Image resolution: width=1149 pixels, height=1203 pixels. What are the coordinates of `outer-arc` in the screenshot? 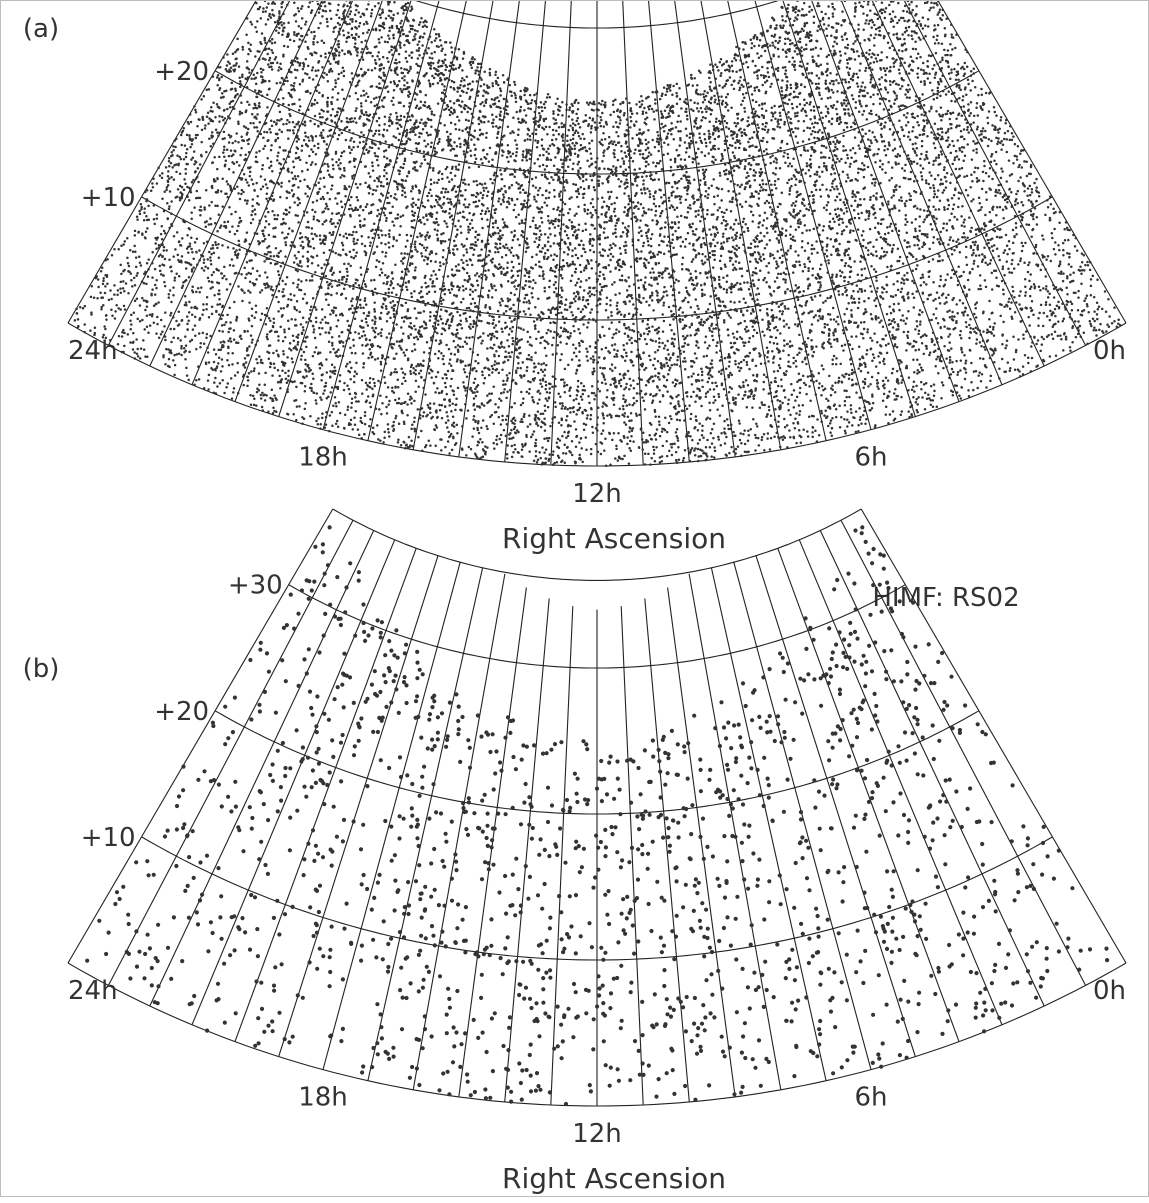 It's located at (597, 544).